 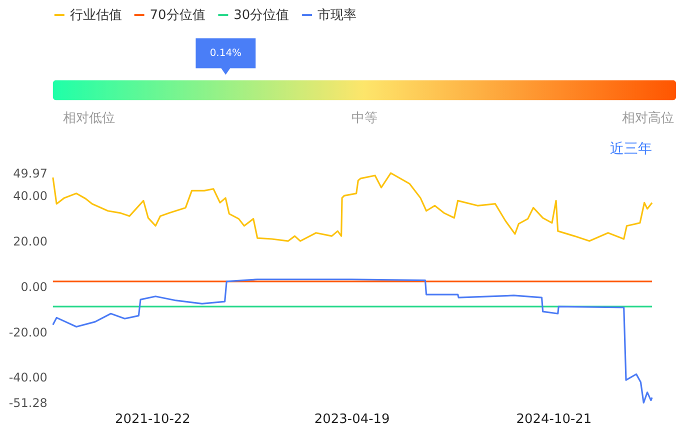 What do you see at coordinates (337, 15) in the screenshot?
I see `legend-label: 市现率` at bounding box center [337, 15].